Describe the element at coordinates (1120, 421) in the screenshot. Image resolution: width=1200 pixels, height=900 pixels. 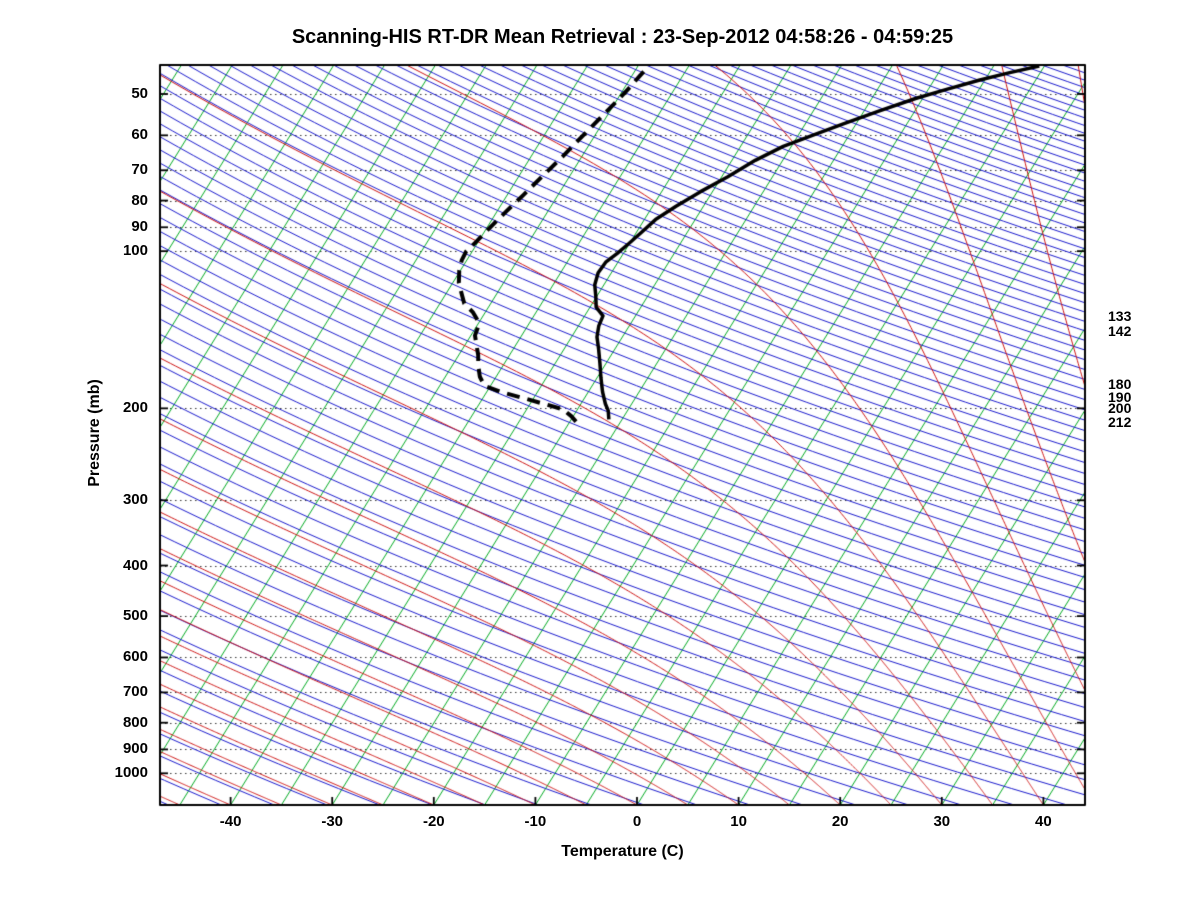
I see `right-pressure-label: 212` at that location.